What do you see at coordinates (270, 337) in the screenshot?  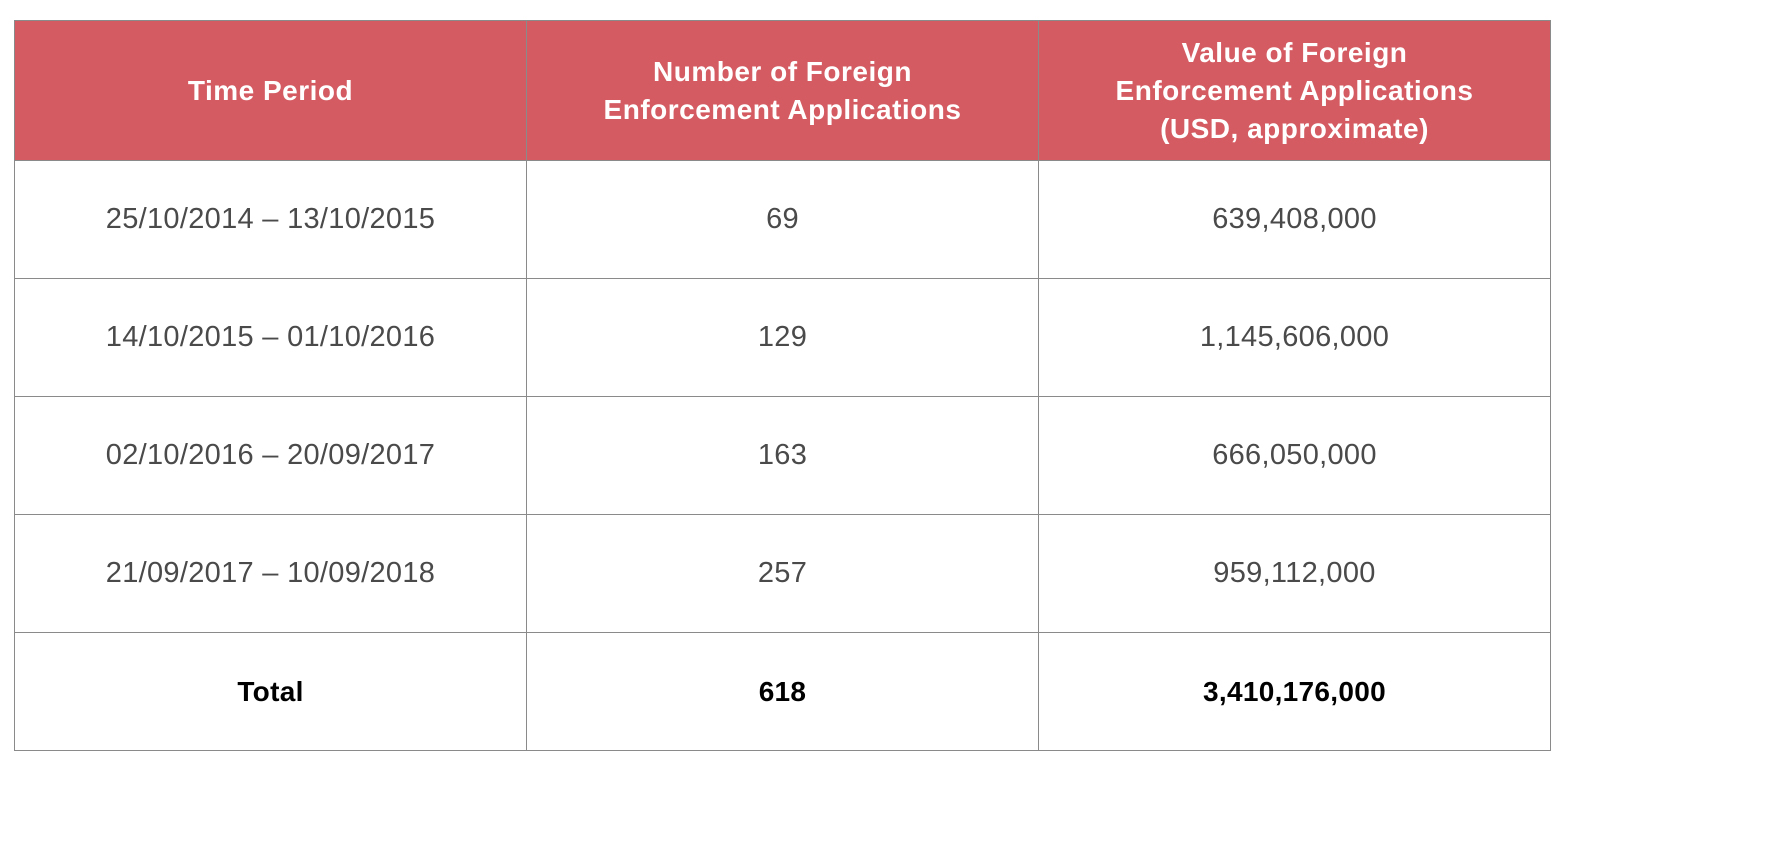 I see `cell-time-period: 14/10/2015 – 01/10/2016` at bounding box center [270, 337].